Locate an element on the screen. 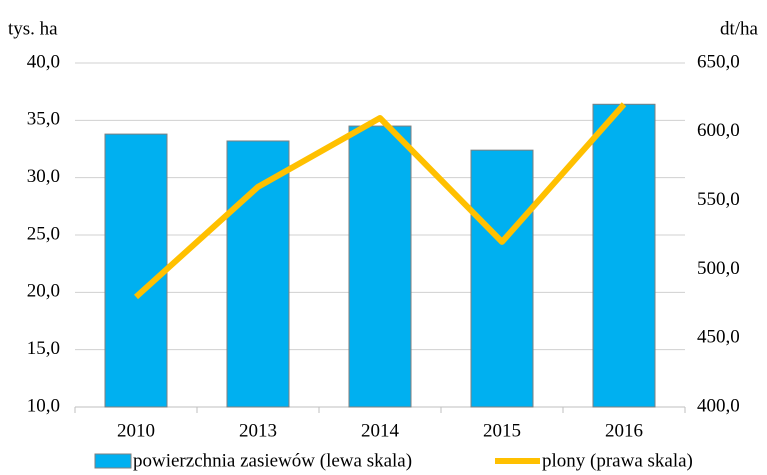 Image resolution: width=767 pixels, height=475 pixels. y2-tick-label: 450,0 is located at coordinates (718, 337).